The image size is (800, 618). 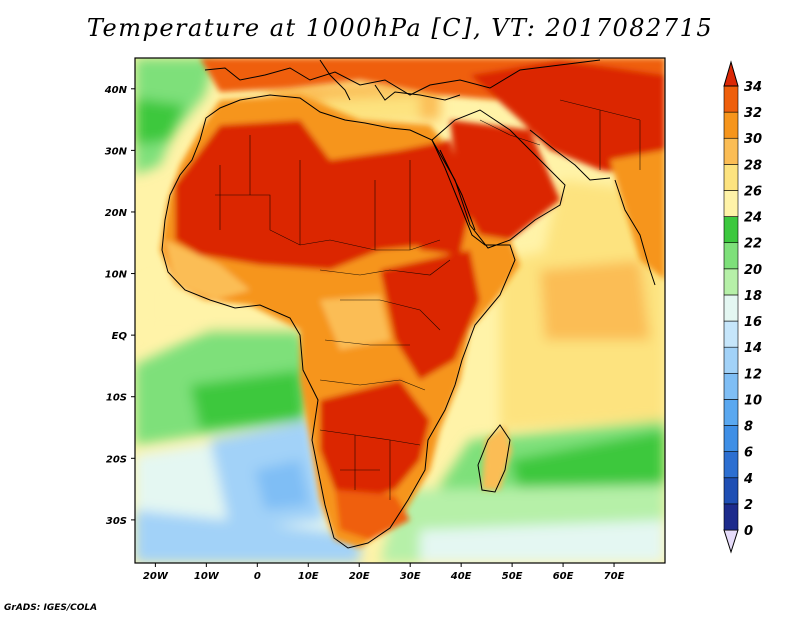 I want to click on arabia-coast, so click(x=498, y=179).